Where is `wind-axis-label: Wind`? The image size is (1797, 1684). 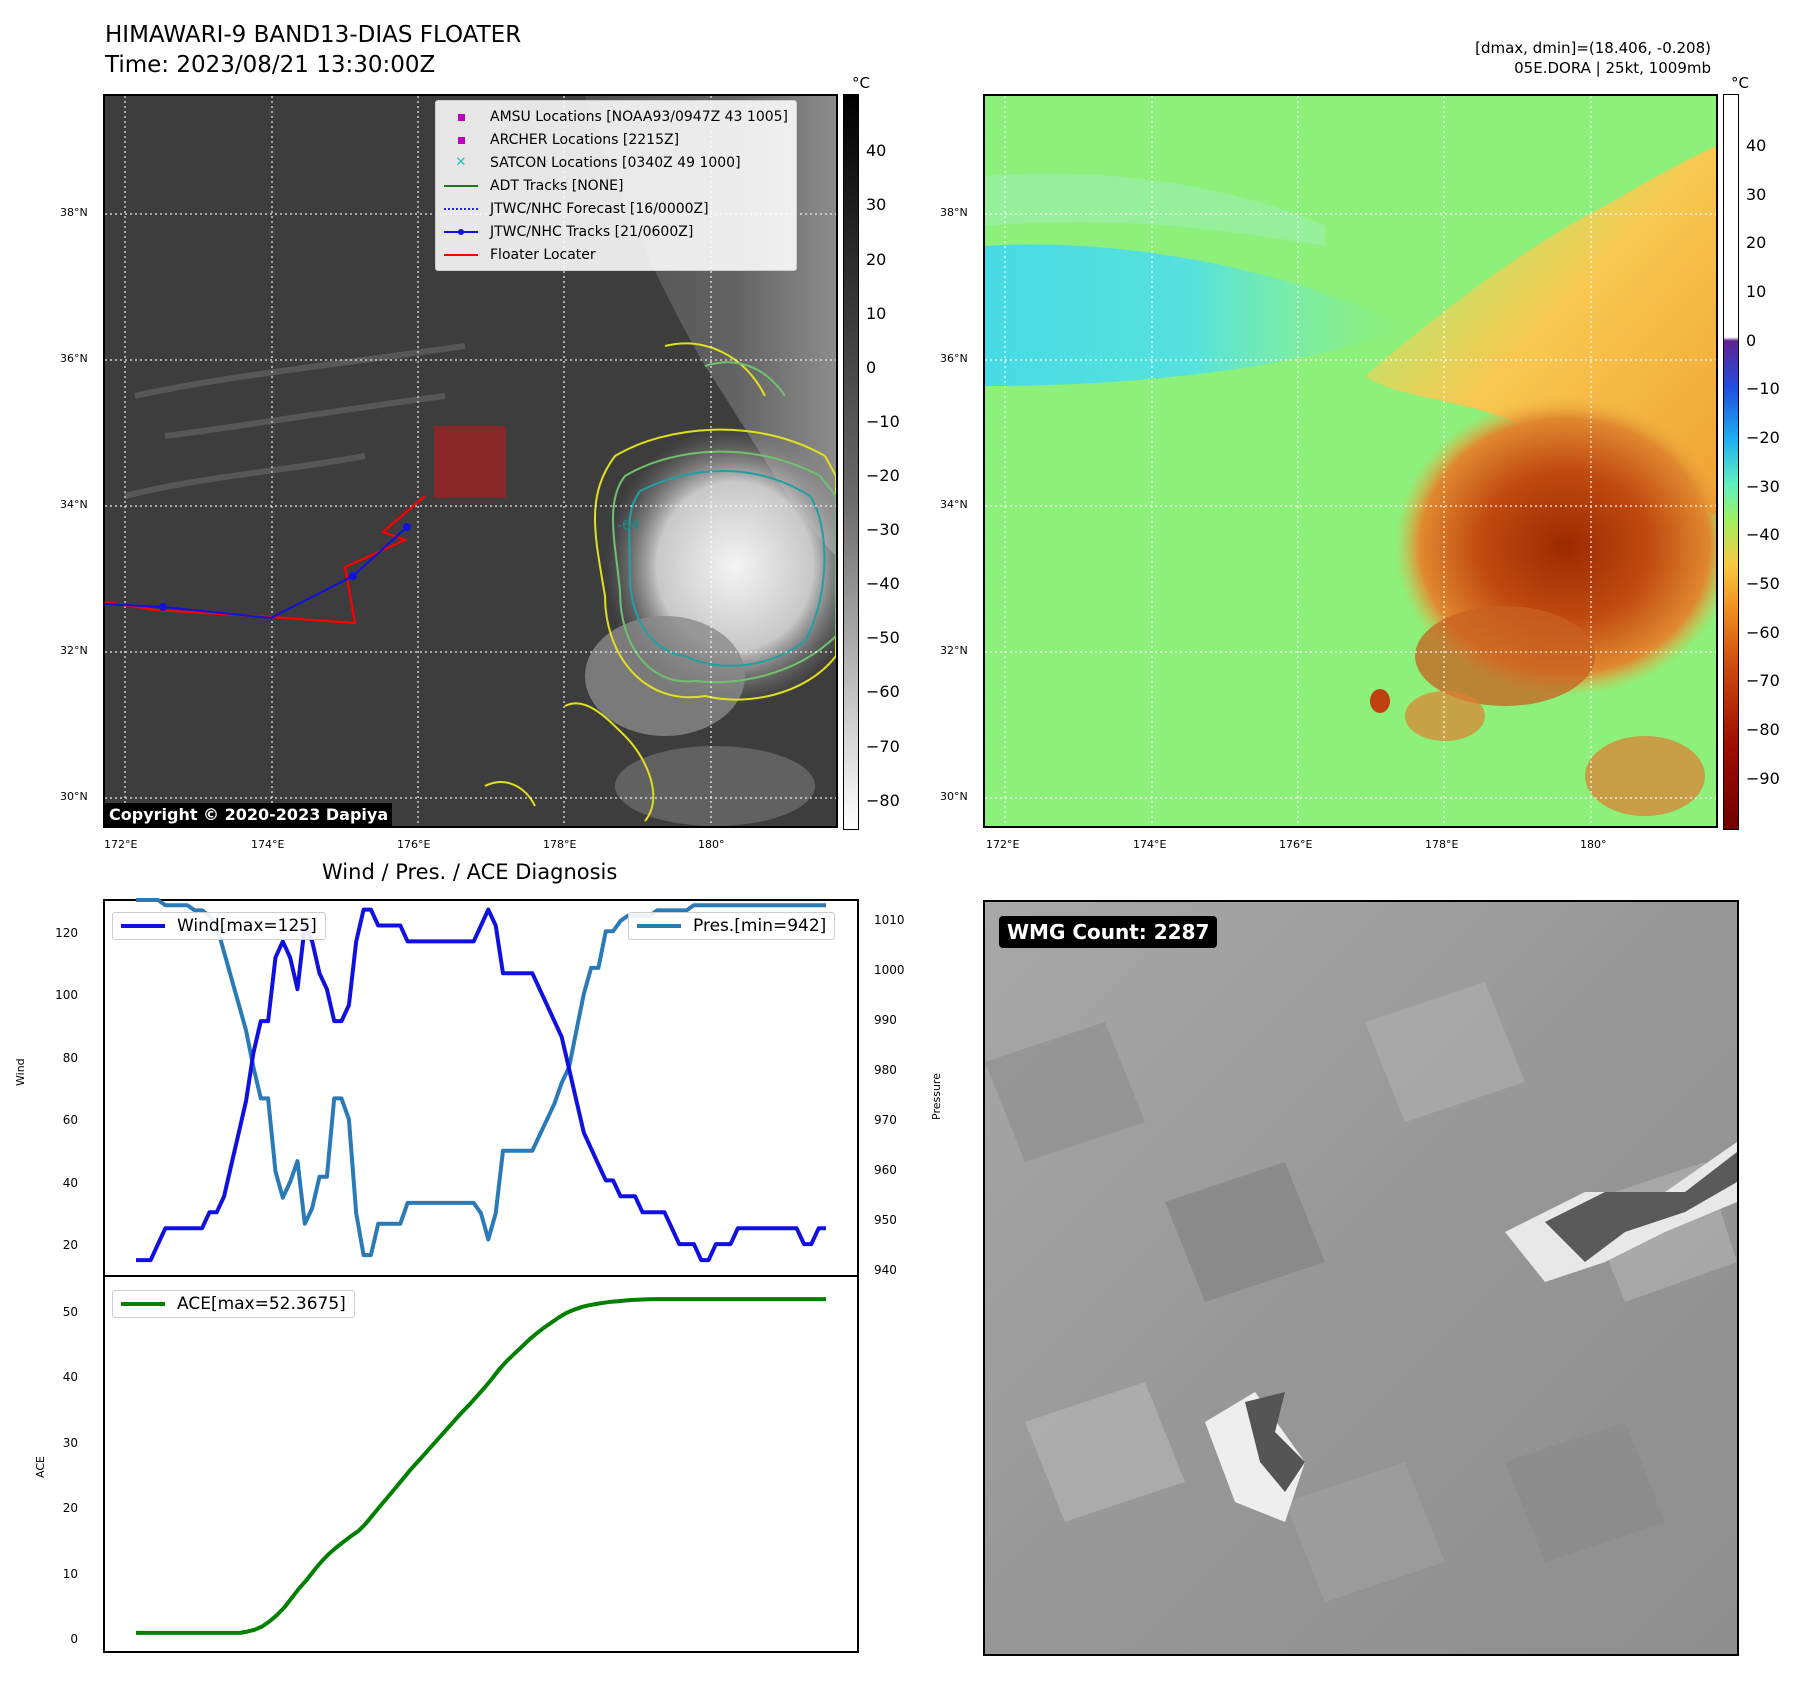
wind-axis-label: Wind is located at coordinates (20, 1072).